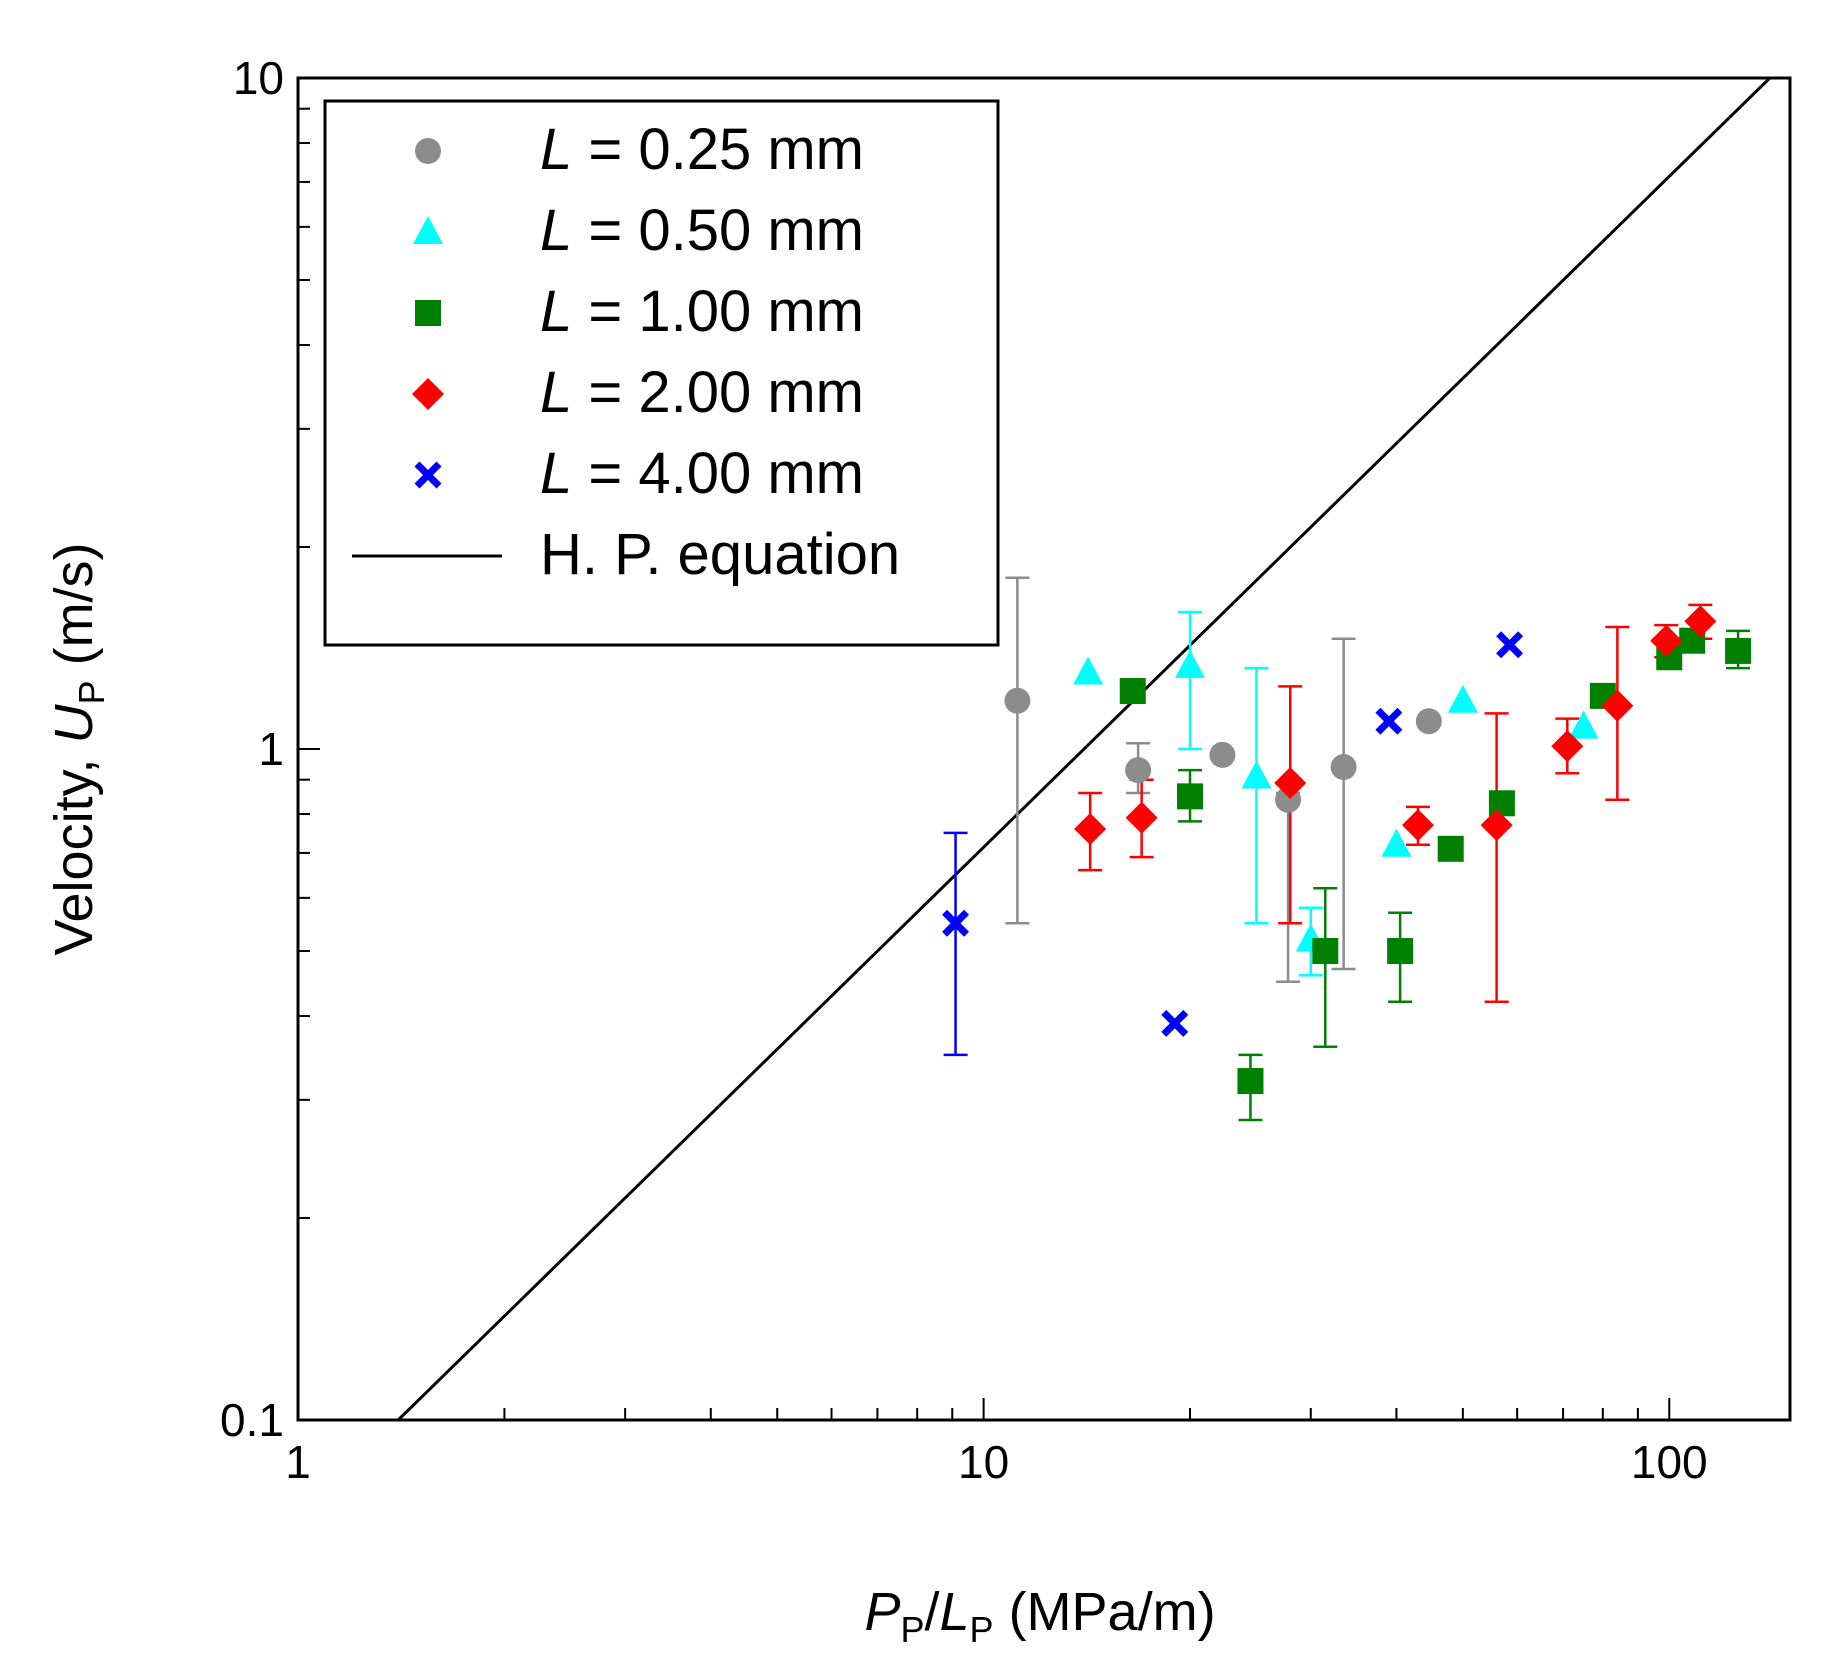 The height and width of the screenshot is (1680, 1824). What do you see at coordinates (702, 149) in the screenshot?
I see `legend-label: L = 0.25 mm` at bounding box center [702, 149].